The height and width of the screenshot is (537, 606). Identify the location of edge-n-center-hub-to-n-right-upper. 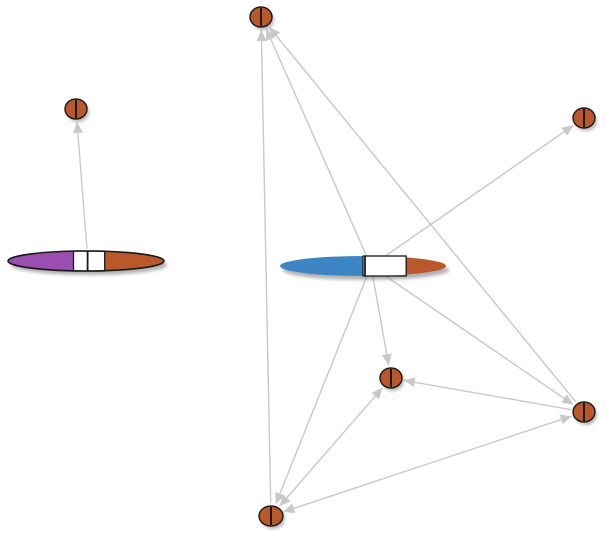
(472, 195).